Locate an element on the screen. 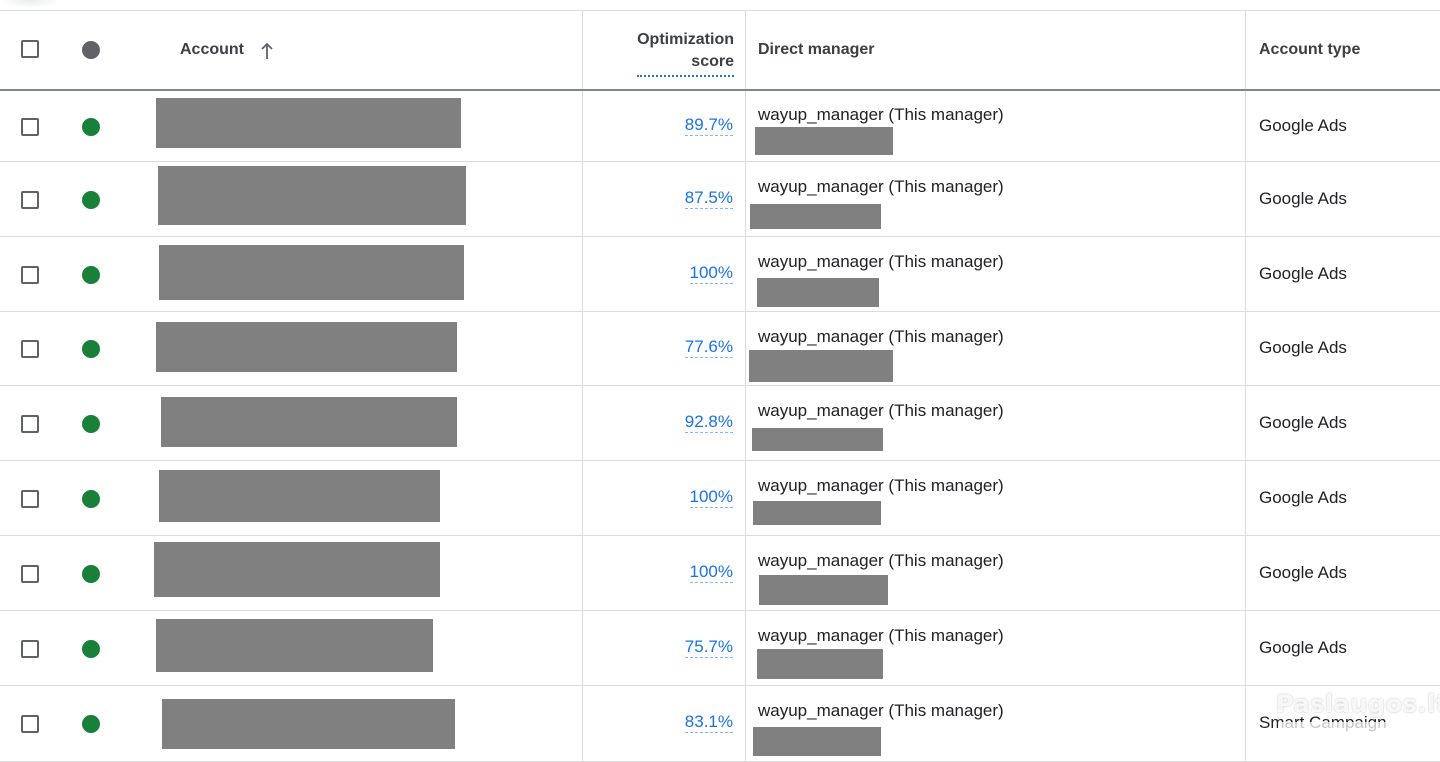 The image size is (1440, 762). account-header: Account is located at coordinates (212, 49).